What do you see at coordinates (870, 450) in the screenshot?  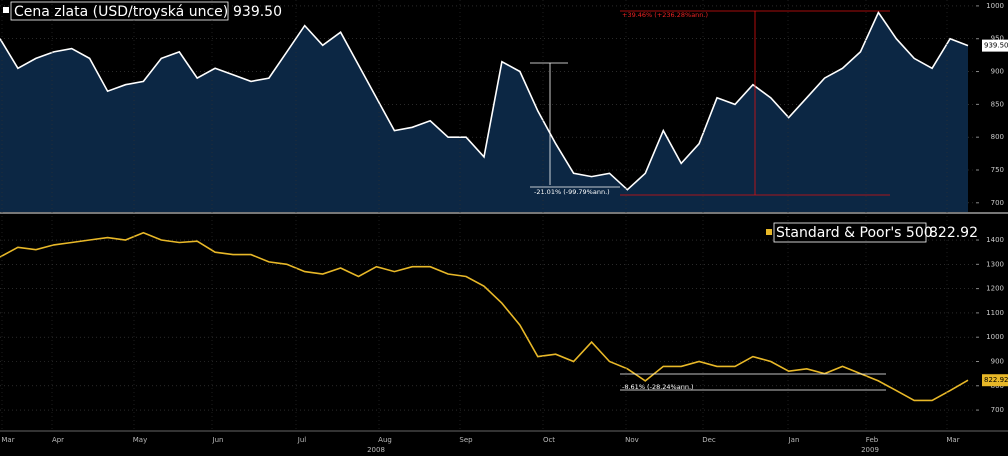 I see `x-year-label: 2009` at bounding box center [870, 450].